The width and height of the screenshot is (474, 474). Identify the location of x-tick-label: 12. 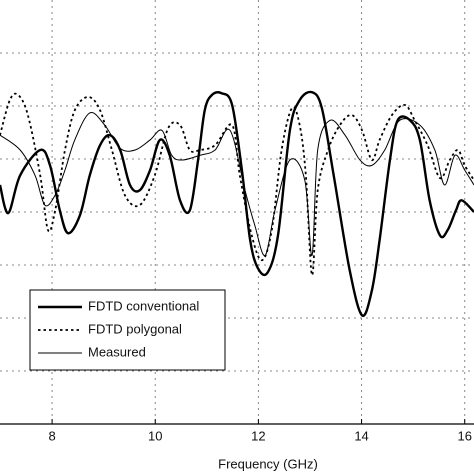
(258, 435).